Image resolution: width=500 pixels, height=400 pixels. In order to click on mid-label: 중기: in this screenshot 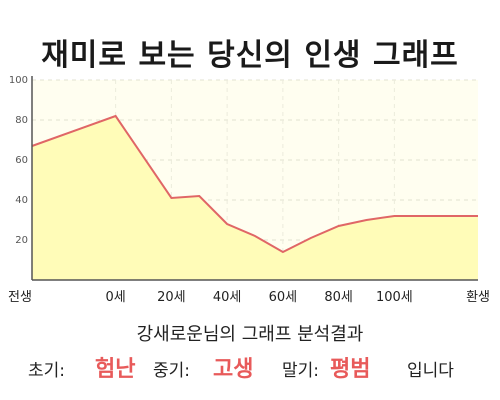, I will do `click(172, 371)`.